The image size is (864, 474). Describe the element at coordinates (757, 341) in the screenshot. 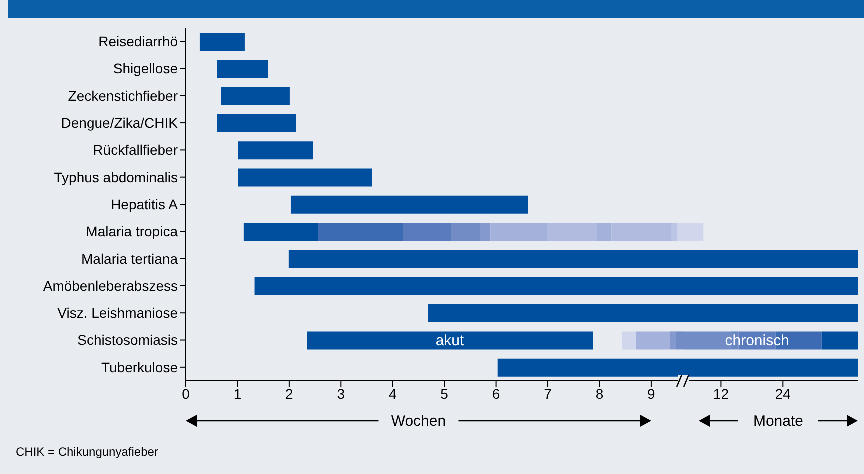

I see `data-label: chronisch` at that location.